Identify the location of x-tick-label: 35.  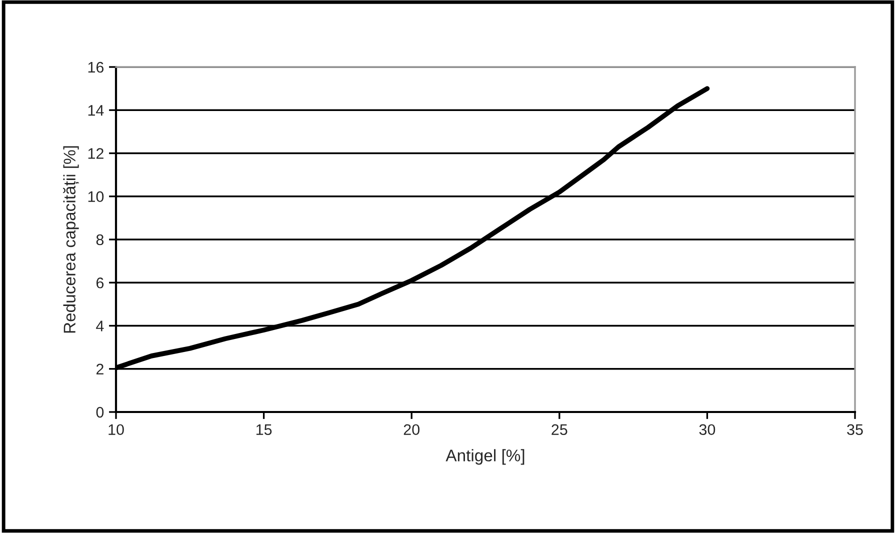
(855, 430).